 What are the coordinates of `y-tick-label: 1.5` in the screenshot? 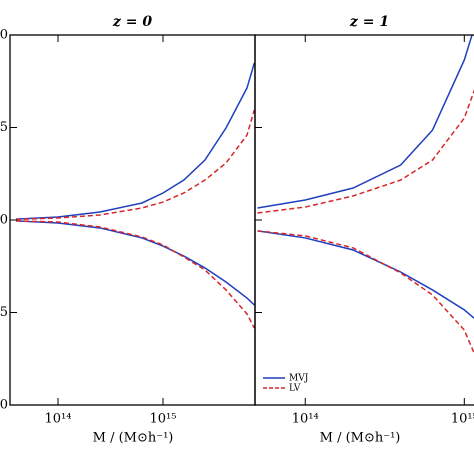 It's located at (4, 127).